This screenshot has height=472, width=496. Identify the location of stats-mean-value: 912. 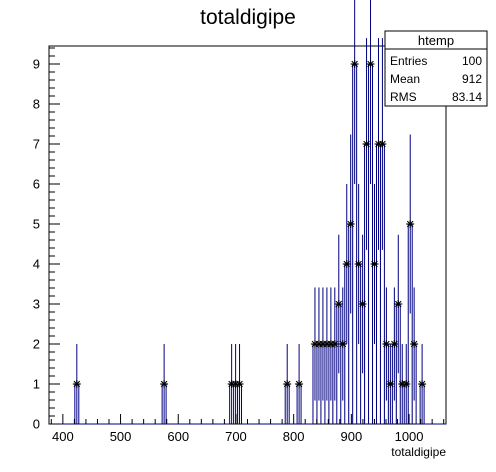
(472, 79).